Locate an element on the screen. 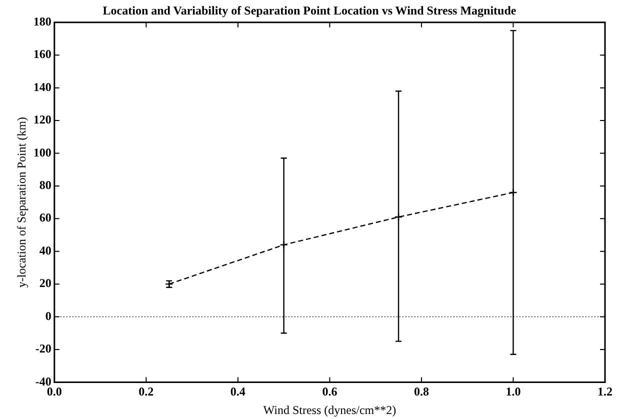 The image size is (623, 419). y-tick-label: 140 is located at coordinates (42, 87).